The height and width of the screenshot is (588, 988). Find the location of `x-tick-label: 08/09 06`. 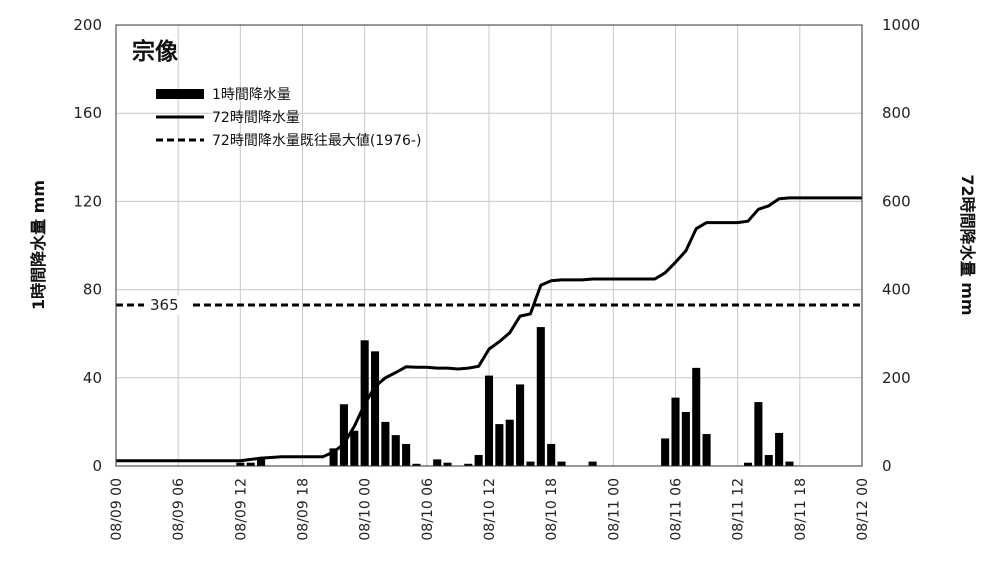

x-tick-label: 08/09 06 is located at coordinates (179, 509).